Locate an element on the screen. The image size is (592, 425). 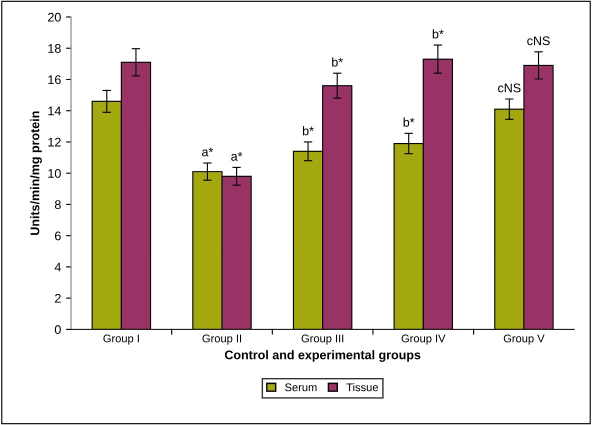
y-tick-label: 0 is located at coordinates (57, 329).